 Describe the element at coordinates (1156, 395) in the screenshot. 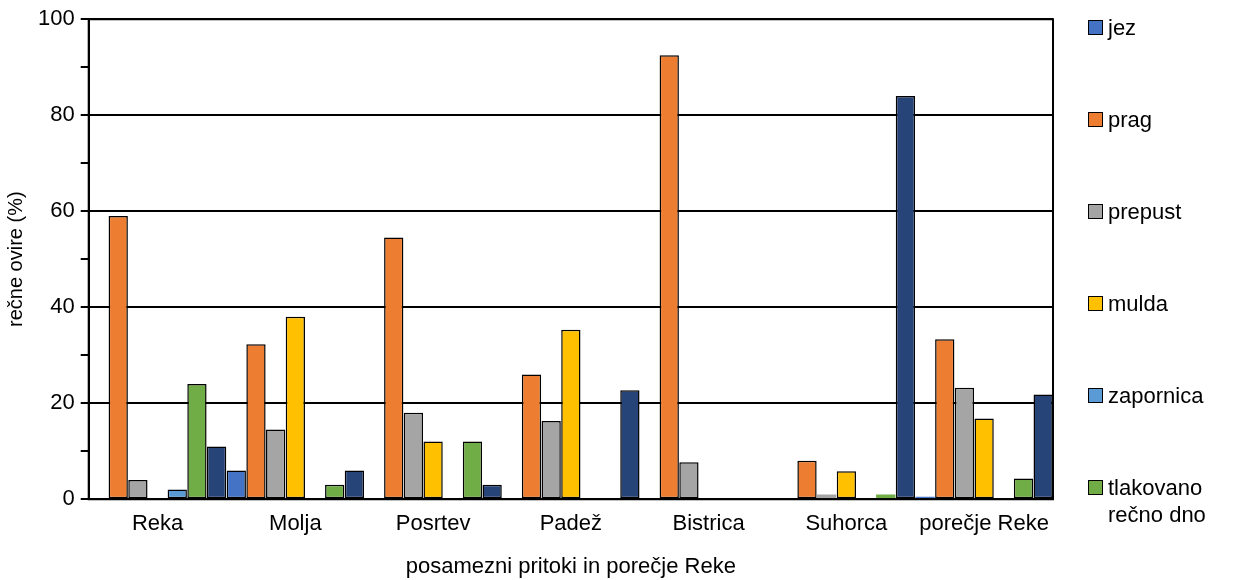

I see `legend-label: zapornica` at that location.